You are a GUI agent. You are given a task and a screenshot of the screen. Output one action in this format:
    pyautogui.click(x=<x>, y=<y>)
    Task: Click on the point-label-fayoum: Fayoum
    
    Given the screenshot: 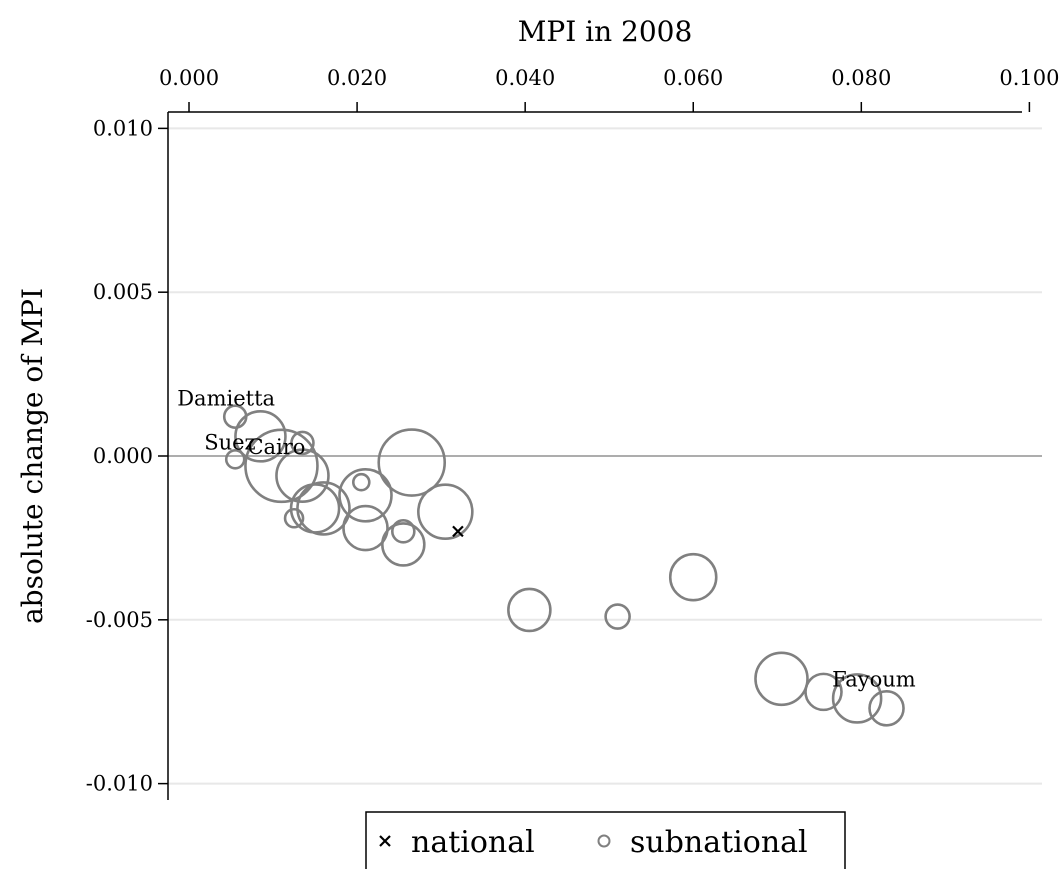 What is the action you would take?
    pyautogui.click(x=874, y=679)
    